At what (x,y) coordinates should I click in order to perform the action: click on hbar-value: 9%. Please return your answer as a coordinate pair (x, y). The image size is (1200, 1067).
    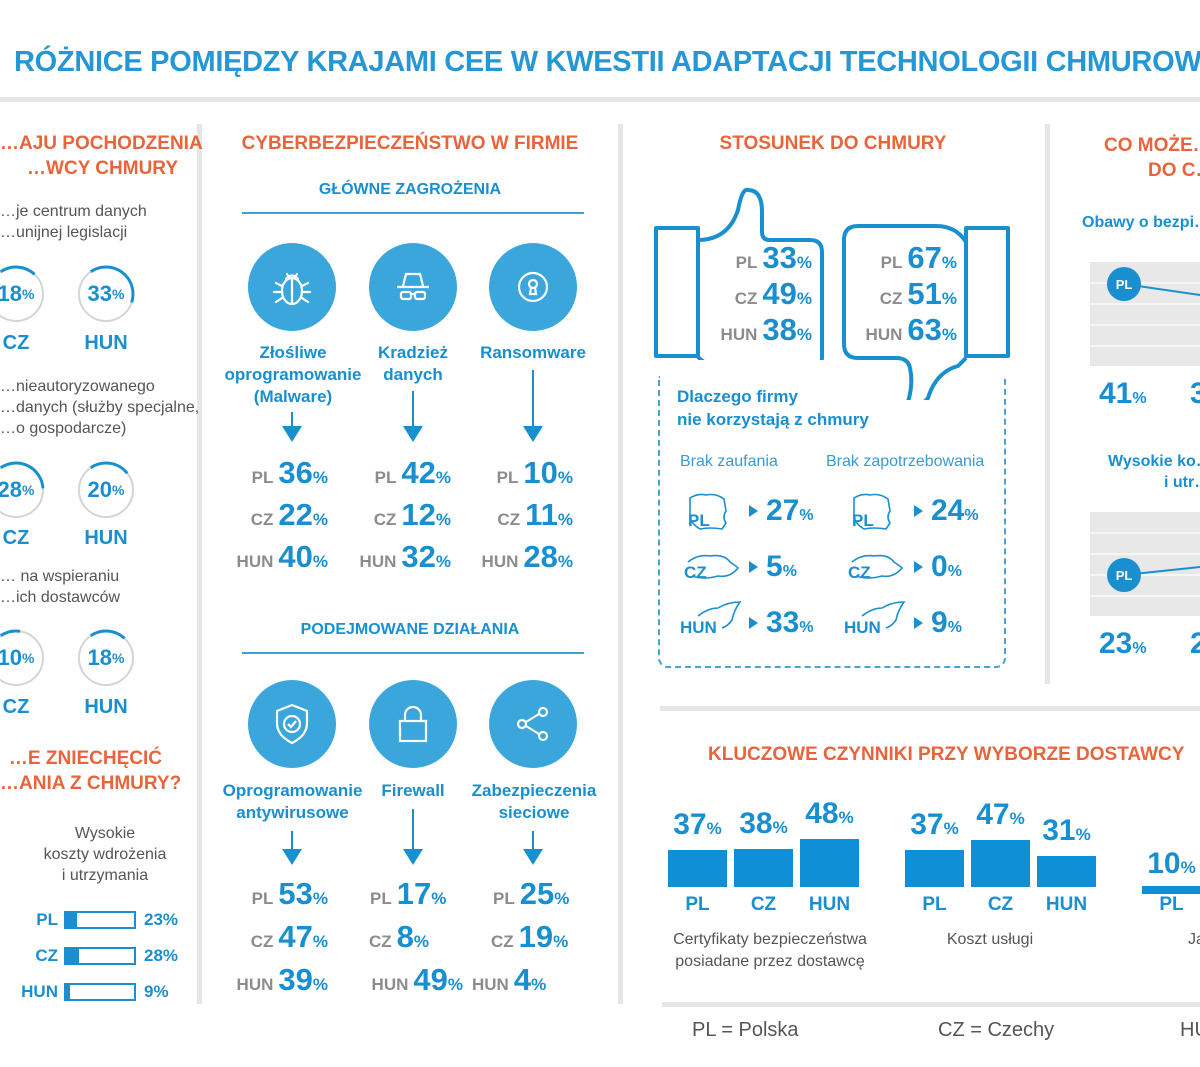
    Looking at the image, I should click on (156, 991).